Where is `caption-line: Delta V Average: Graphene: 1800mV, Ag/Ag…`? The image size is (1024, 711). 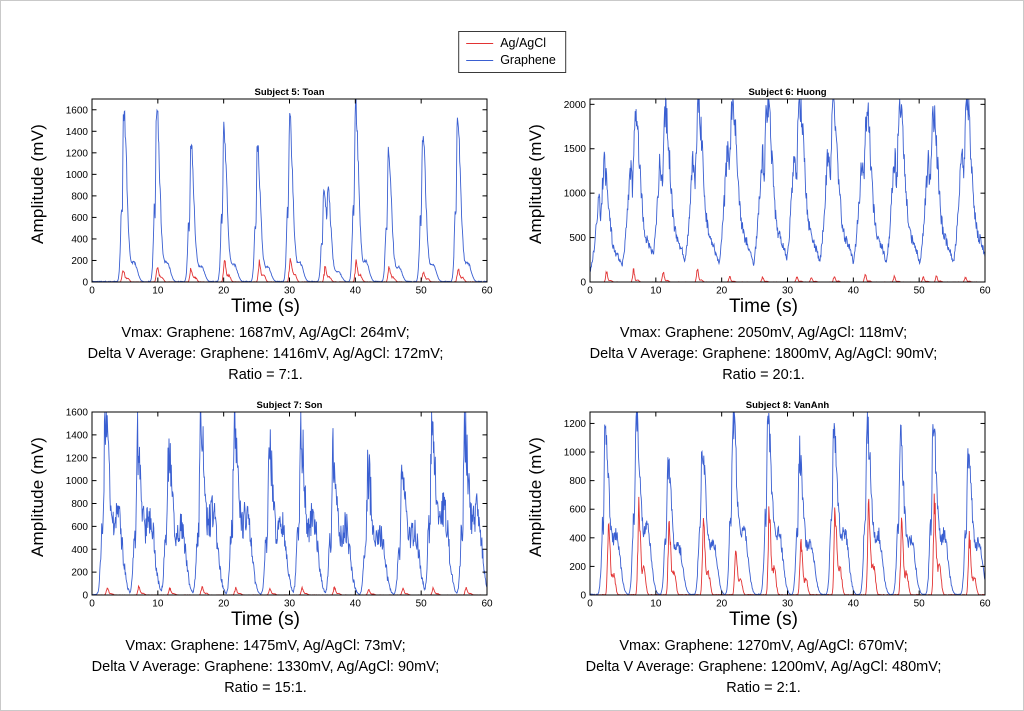
caption-line: Delta V Average: Graphene: 1800mV, Ag/Ag… is located at coordinates (763, 354).